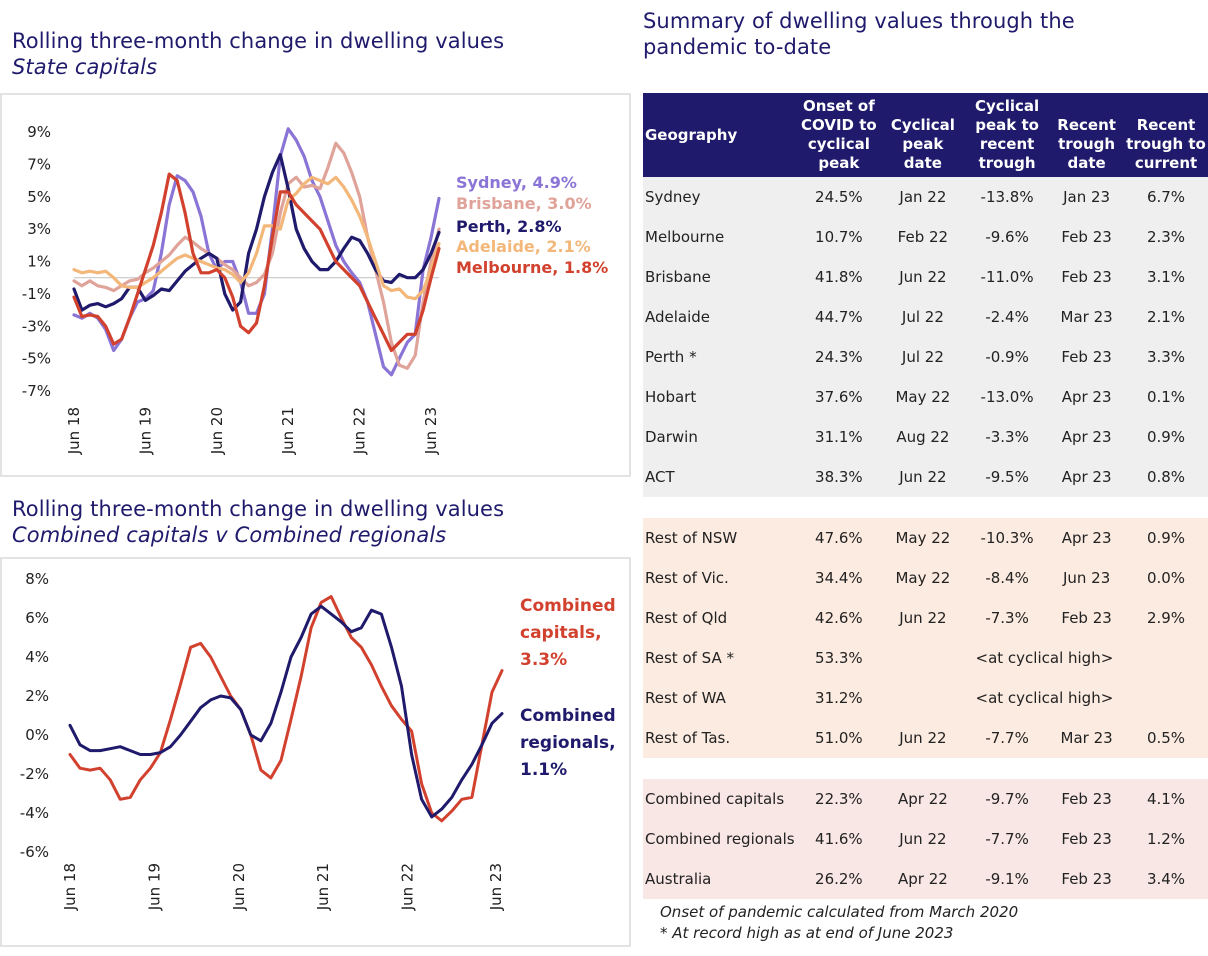 The width and height of the screenshot is (1208, 956). What do you see at coordinates (922, 237) in the screenshot?
I see `table-cell: Feb 22` at bounding box center [922, 237].